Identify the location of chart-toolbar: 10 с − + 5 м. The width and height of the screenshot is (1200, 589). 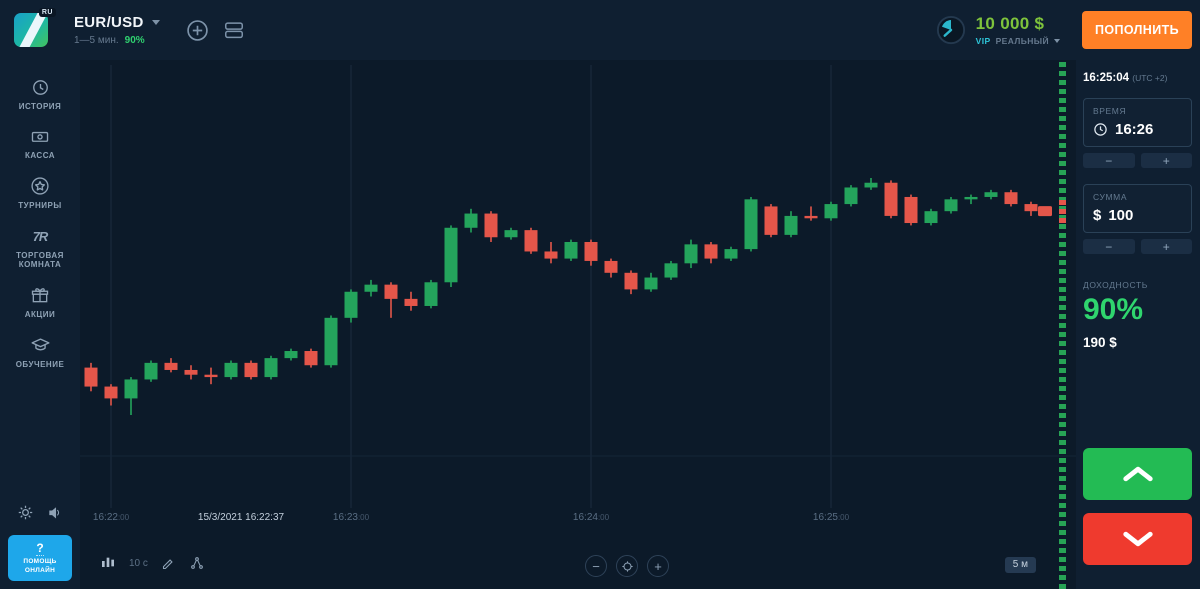
(578, 567).